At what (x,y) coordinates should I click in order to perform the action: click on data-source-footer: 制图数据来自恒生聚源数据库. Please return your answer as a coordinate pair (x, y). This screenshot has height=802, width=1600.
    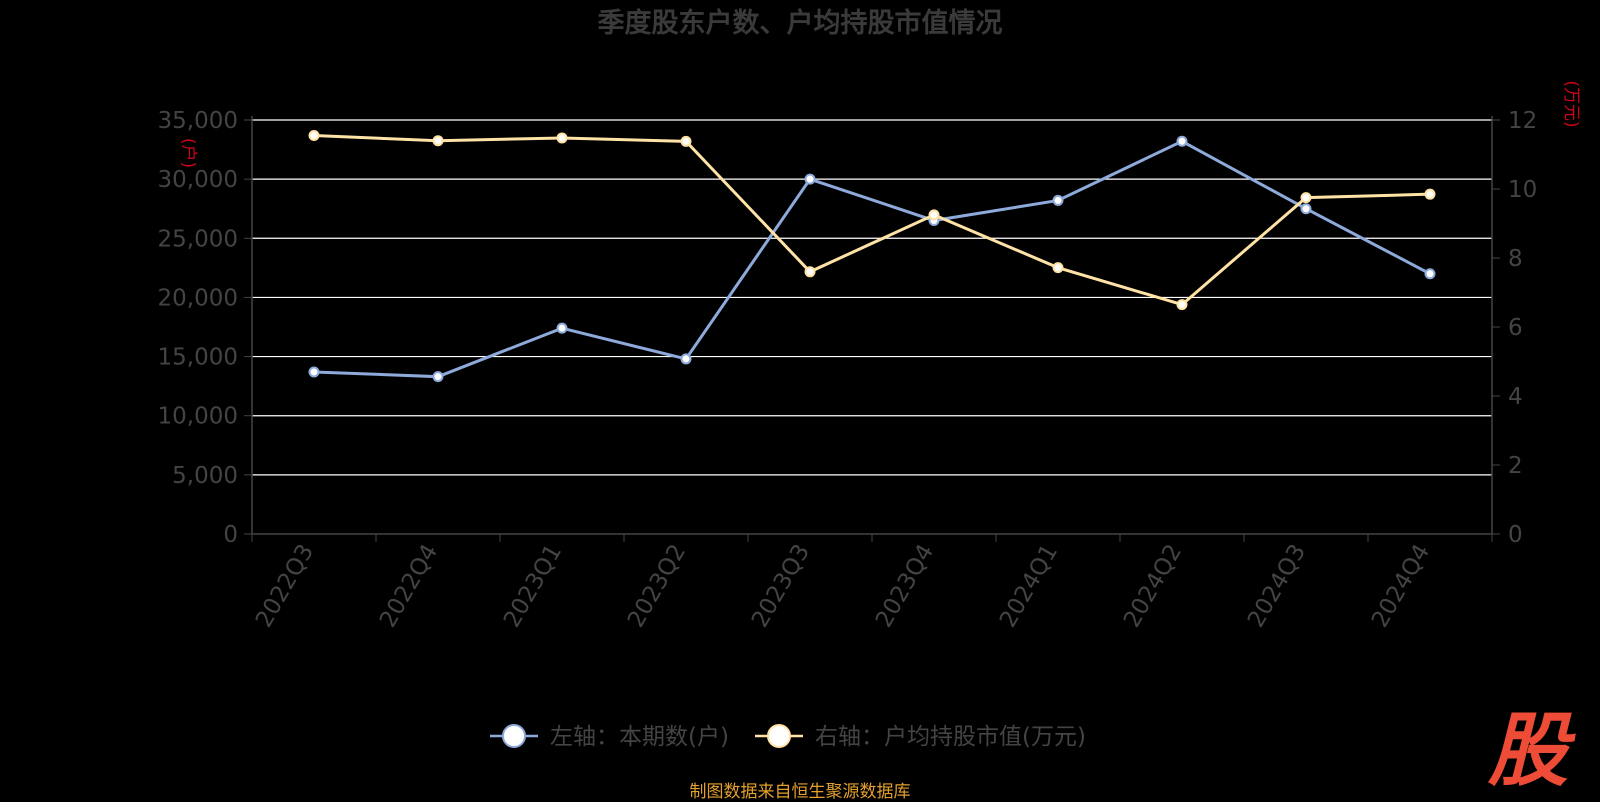
    Looking at the image, I should click on (800, 792).